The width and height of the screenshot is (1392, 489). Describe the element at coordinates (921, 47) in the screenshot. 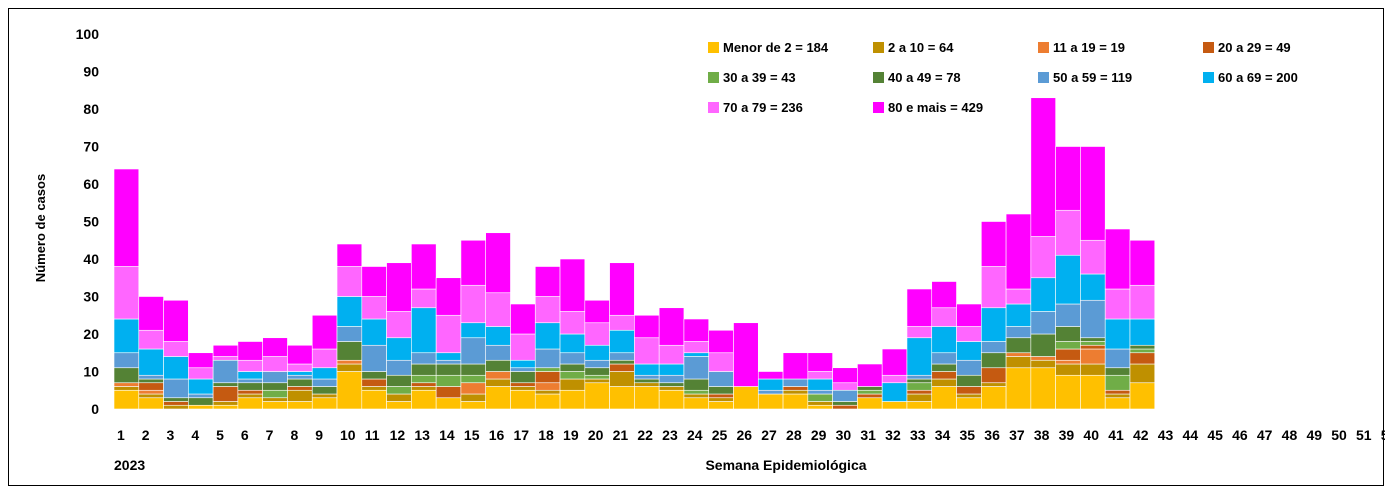

I see `legend-label: 2 a 10 = 64` at that location.